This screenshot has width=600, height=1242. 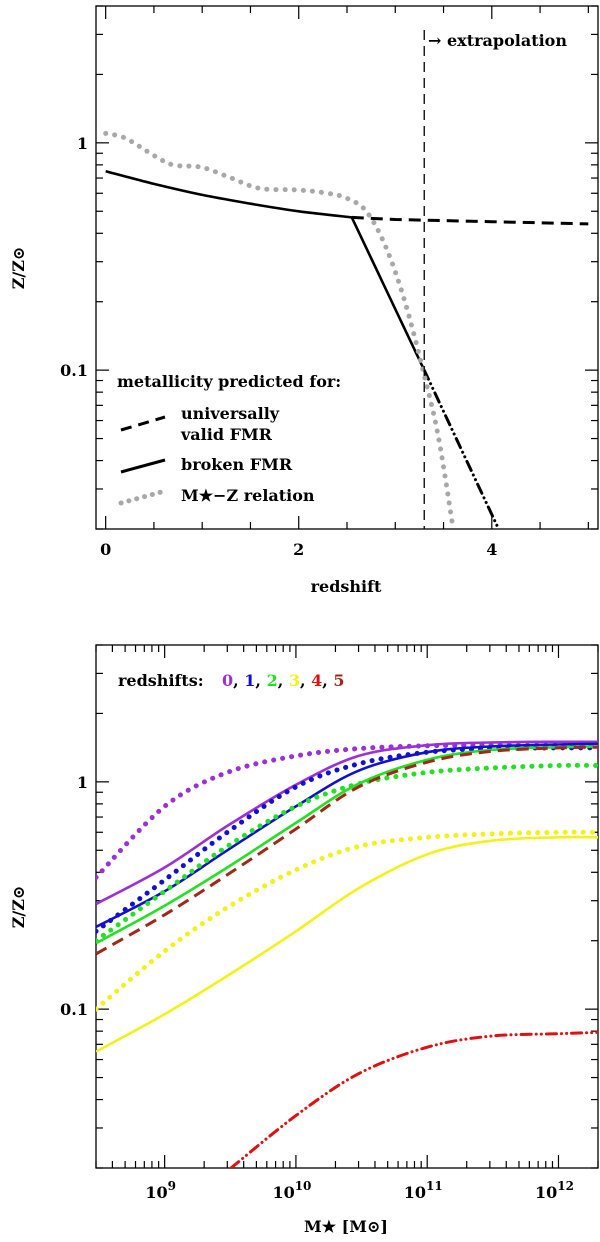 What do you see at coordinates (237, 464) in the screenshot?
I see `legend-label-broken: broken FMR` at bounding box center [237, 464].